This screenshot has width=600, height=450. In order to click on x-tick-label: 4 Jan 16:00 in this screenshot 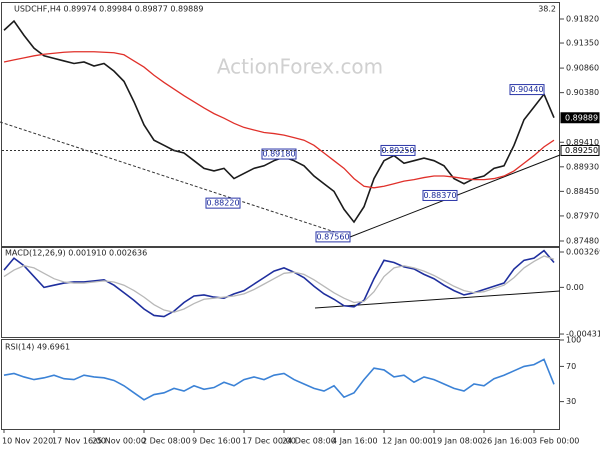, I will do `click(355, 441)`.